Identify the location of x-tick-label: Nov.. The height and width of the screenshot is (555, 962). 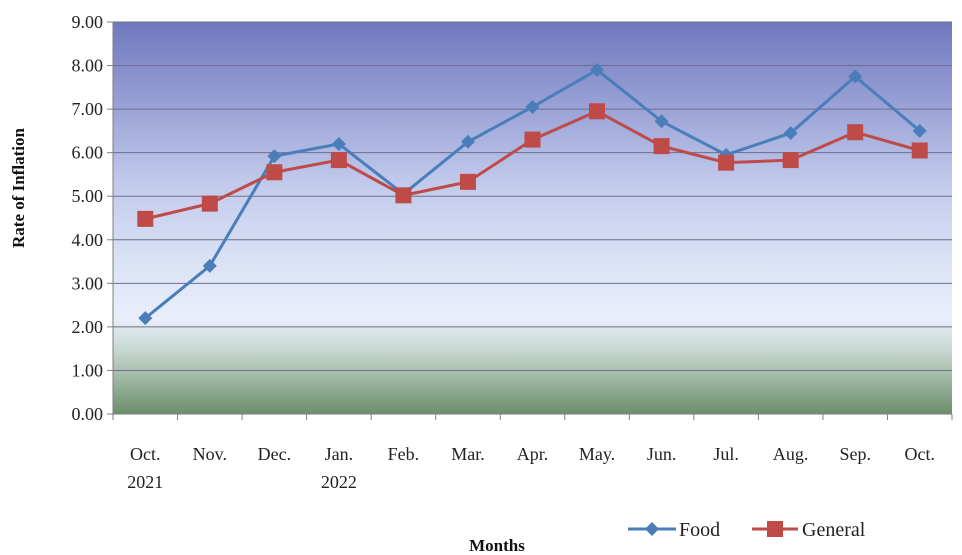
(210, 454).